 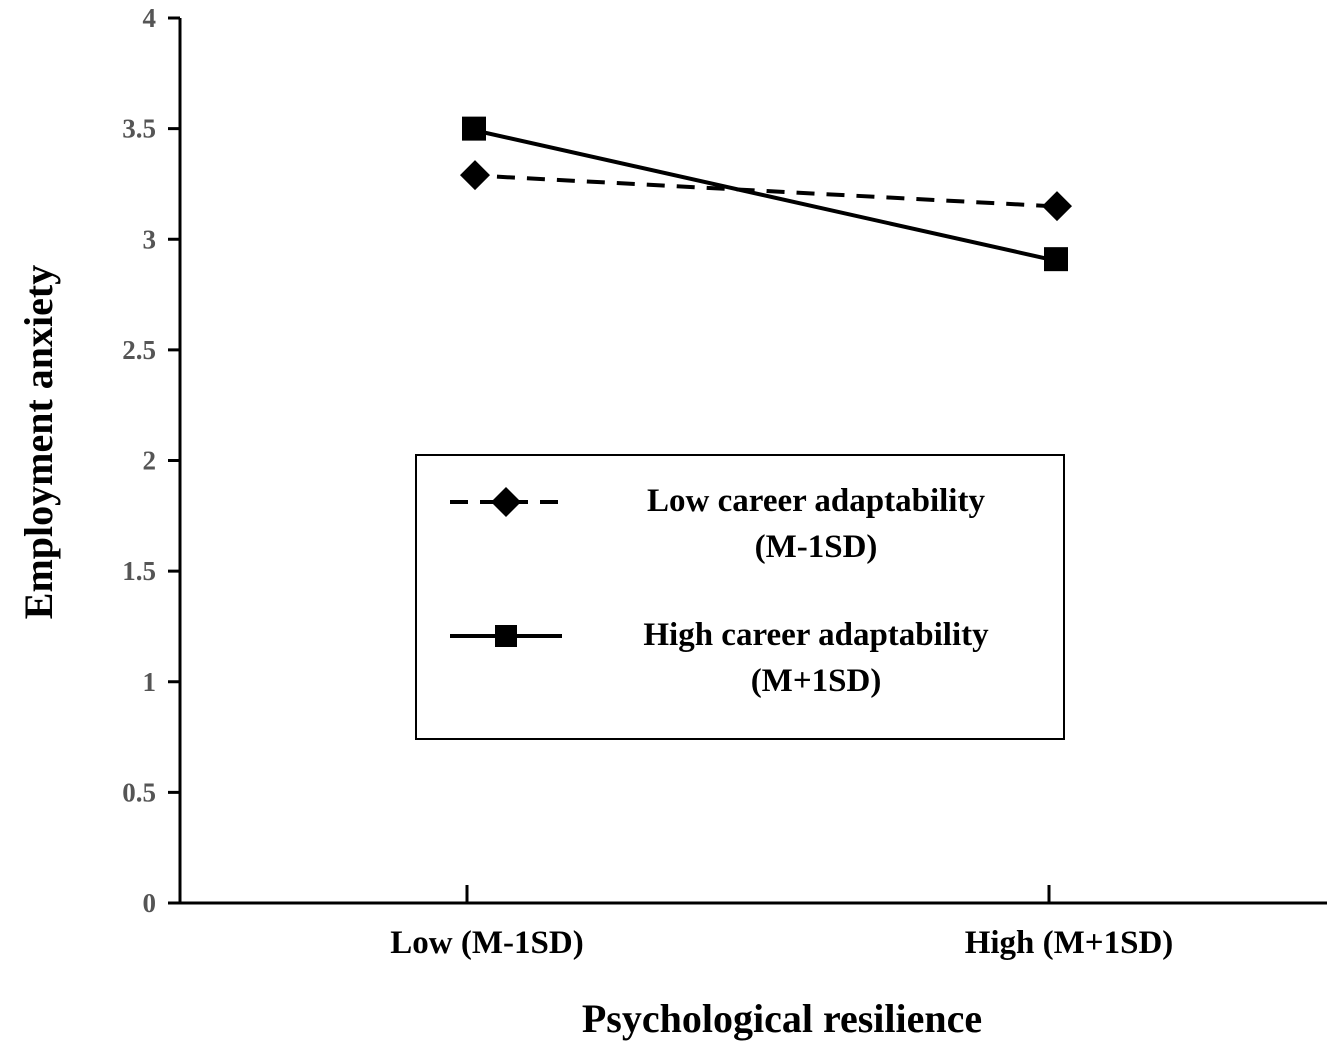 I want to click on legend-label: (M+1SD), so click(x=816, y=681).